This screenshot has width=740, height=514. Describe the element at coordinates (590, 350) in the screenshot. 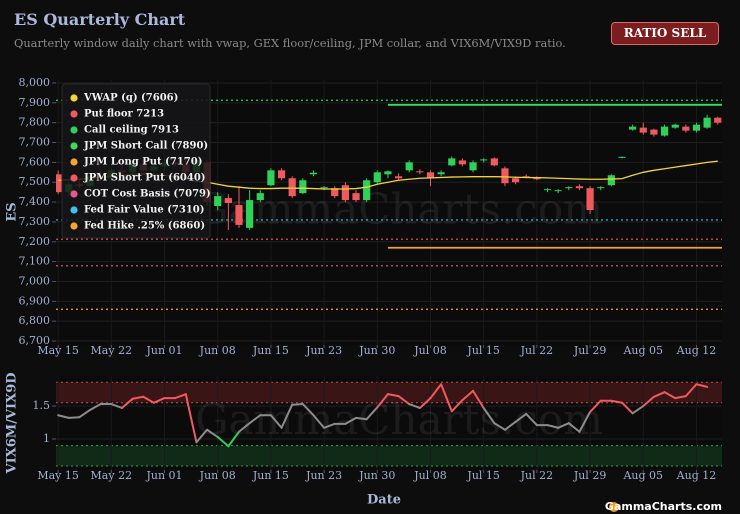

I see `x-tick-label: Jul 29` at that location.